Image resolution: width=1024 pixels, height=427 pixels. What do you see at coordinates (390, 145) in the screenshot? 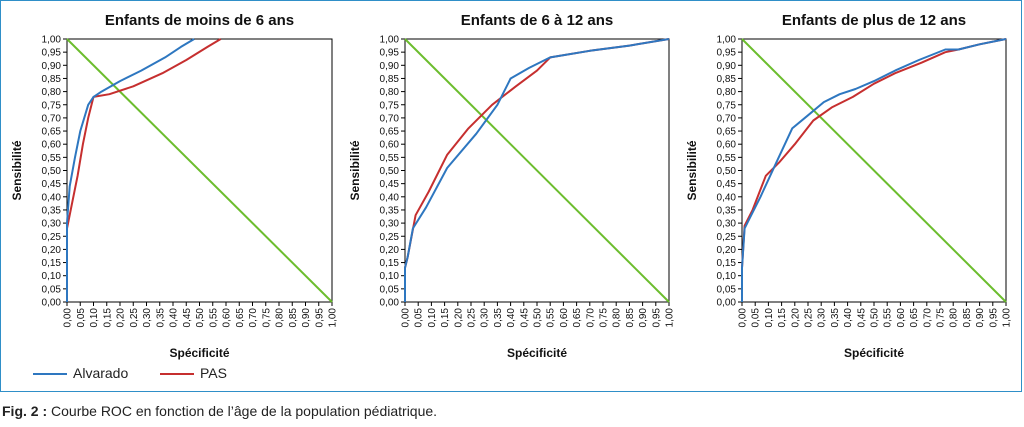
I see `y-tick-label: 0,60` at bounding box center [390, 145].